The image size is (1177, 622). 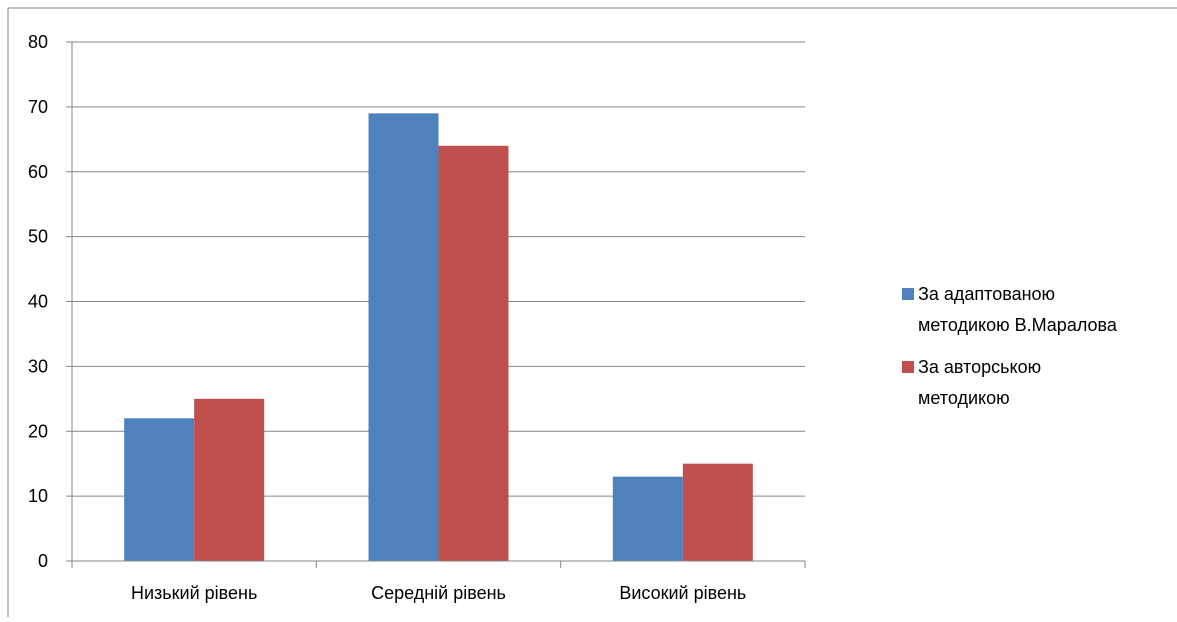 I want to click on x-category-label: Середній рівень, so click(x=438, y=593).